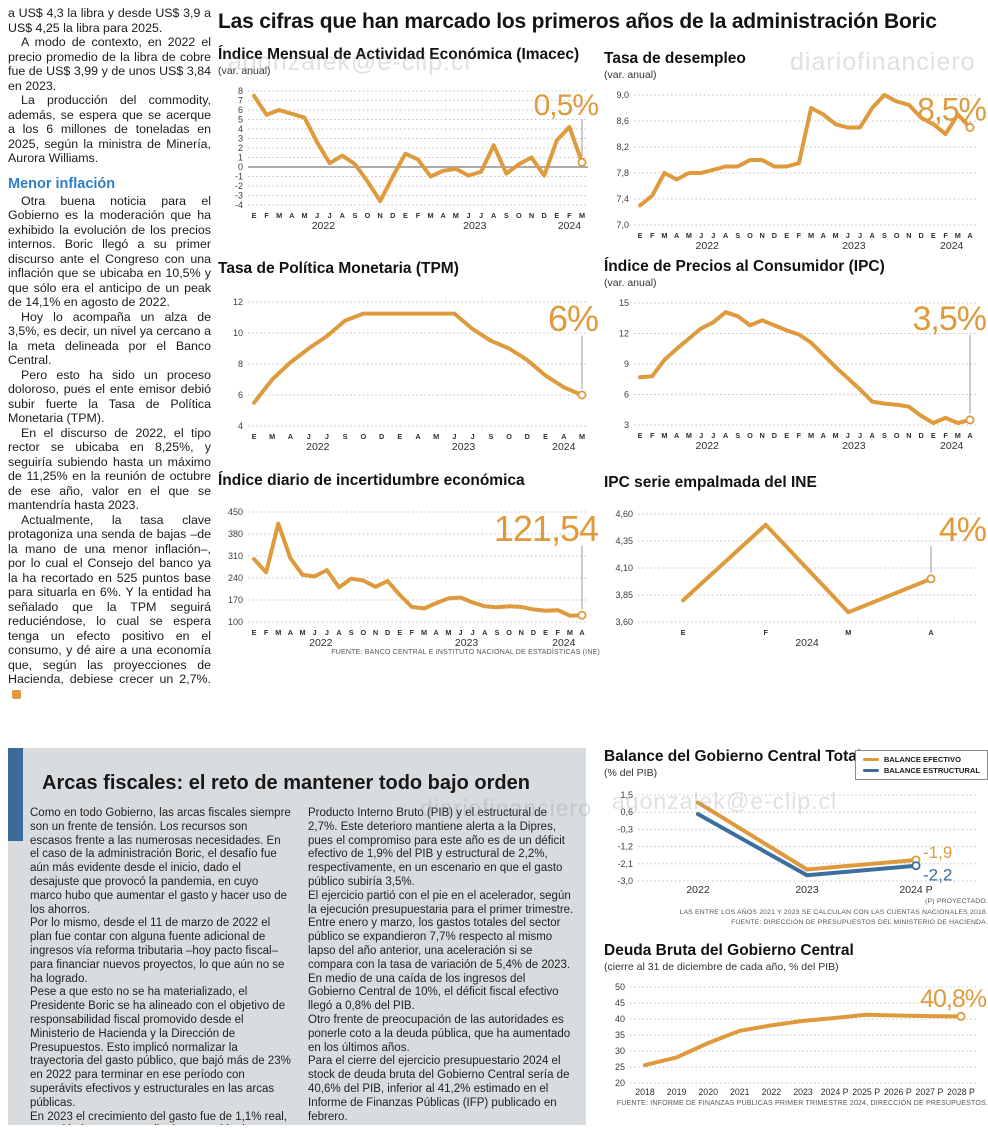 Image resolution: width=988 pixels, height=1133 pixels. What do you see at coordinates (371, 480) in the screenshot?
I see `chart-title: Índice diario de incertidumbre económica` at bounding box center [371, 480].